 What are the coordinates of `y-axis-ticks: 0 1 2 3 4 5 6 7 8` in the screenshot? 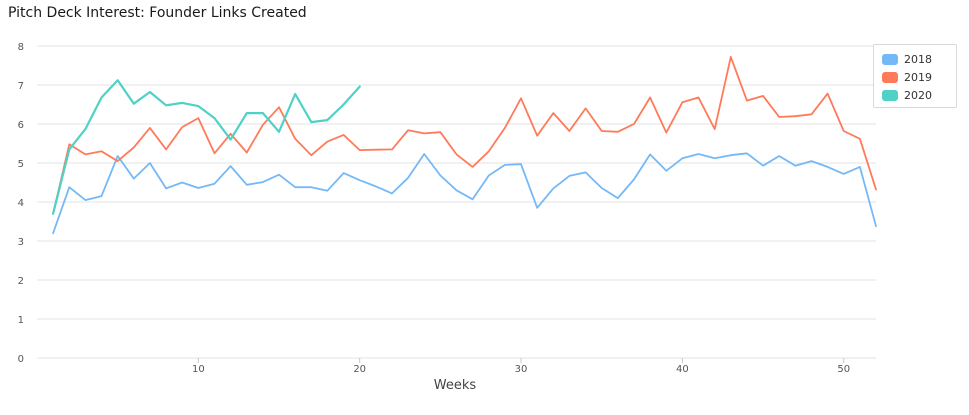 It's located at (21, 203).